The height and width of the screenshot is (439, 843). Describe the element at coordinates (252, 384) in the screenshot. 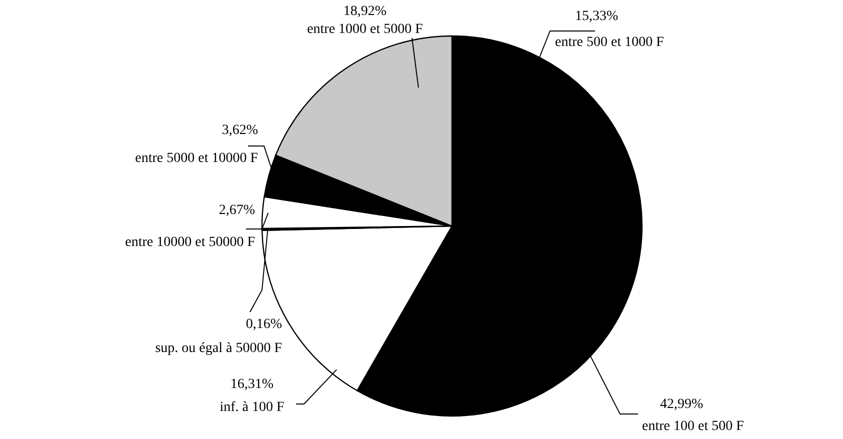

I see `data-label: 16,31%` at that location.